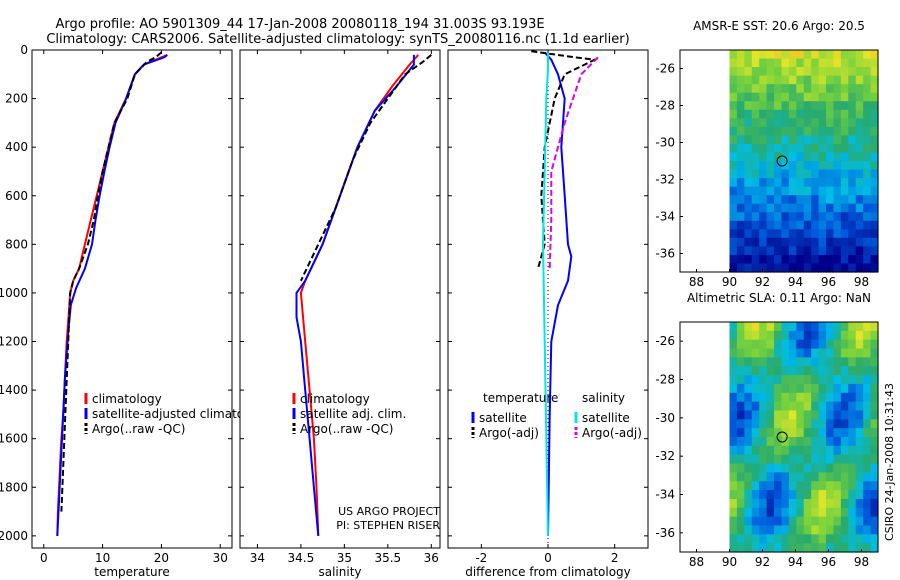 This screenshot has width=900, height=580. I want to click on map-x-tick-label: 88, so click(696, 282).